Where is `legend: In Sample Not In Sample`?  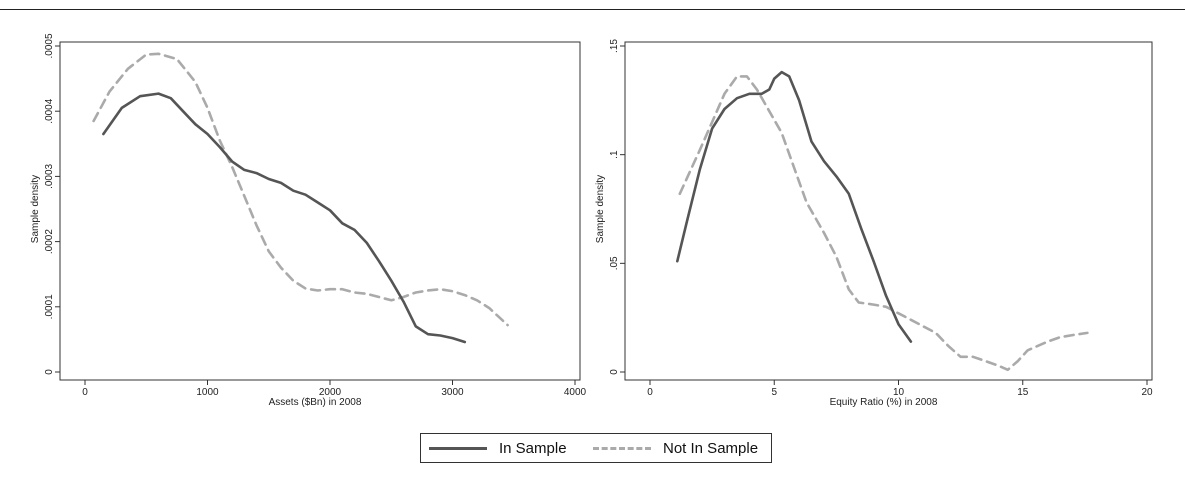 legend: In Sample Not In Sample is located at coordinates (596, 448).